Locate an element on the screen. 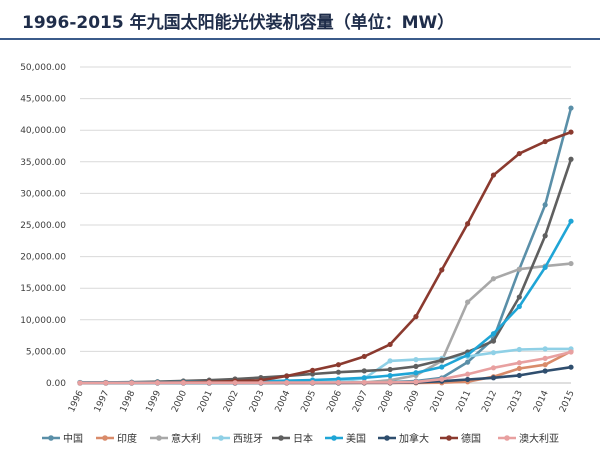 The height and width of the screenshot is (461, 600). legend-item: 中国 is located at coordinates (62, 438).